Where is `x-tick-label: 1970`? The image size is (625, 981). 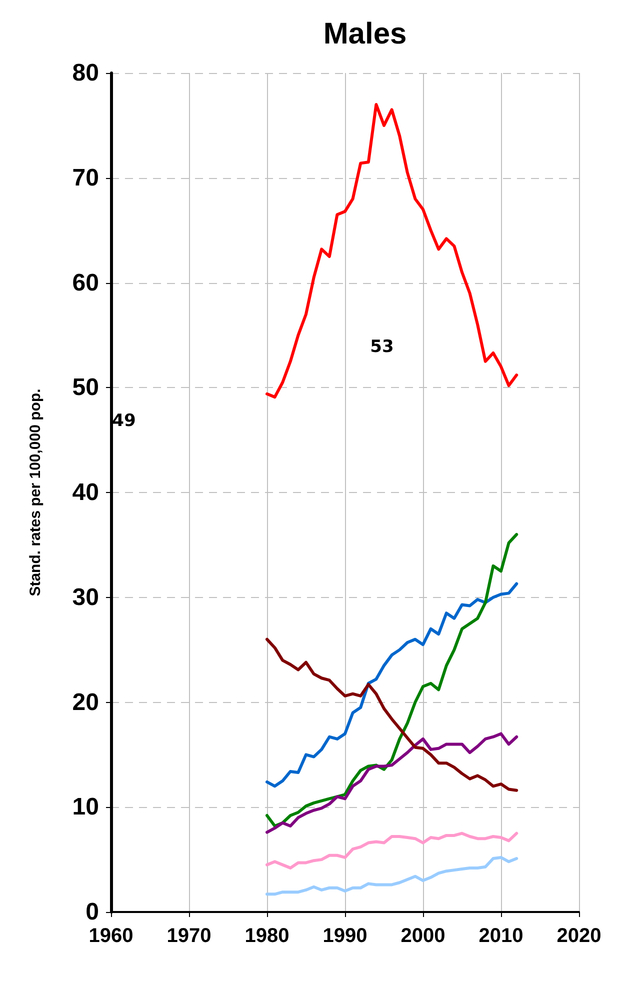
x-tick-label: 1970 is located at coordinates (189, 936).